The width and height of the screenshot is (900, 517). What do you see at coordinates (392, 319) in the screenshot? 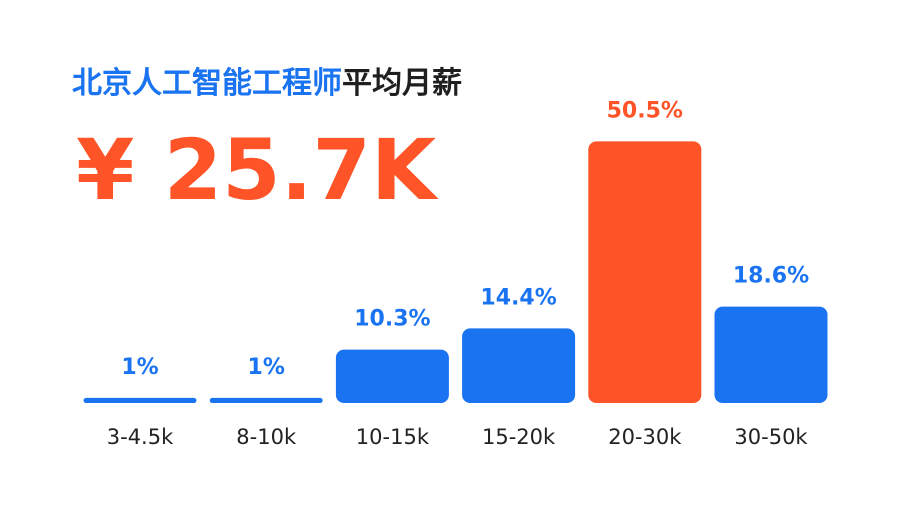
I see `value-label: 10.3%` at bounding box center [392, 319].